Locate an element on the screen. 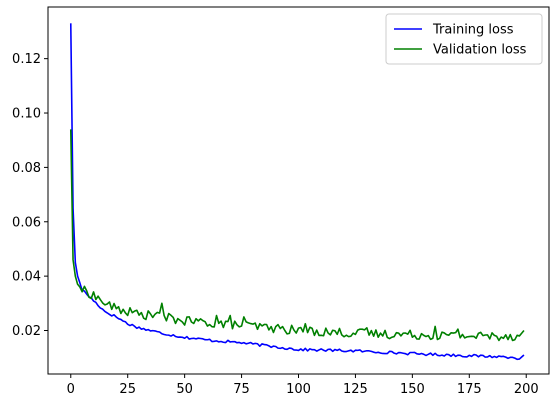 The width and height of the screenshot is (556, 413). y-tick-label: 0.08 is located at coordinates (26, 168).